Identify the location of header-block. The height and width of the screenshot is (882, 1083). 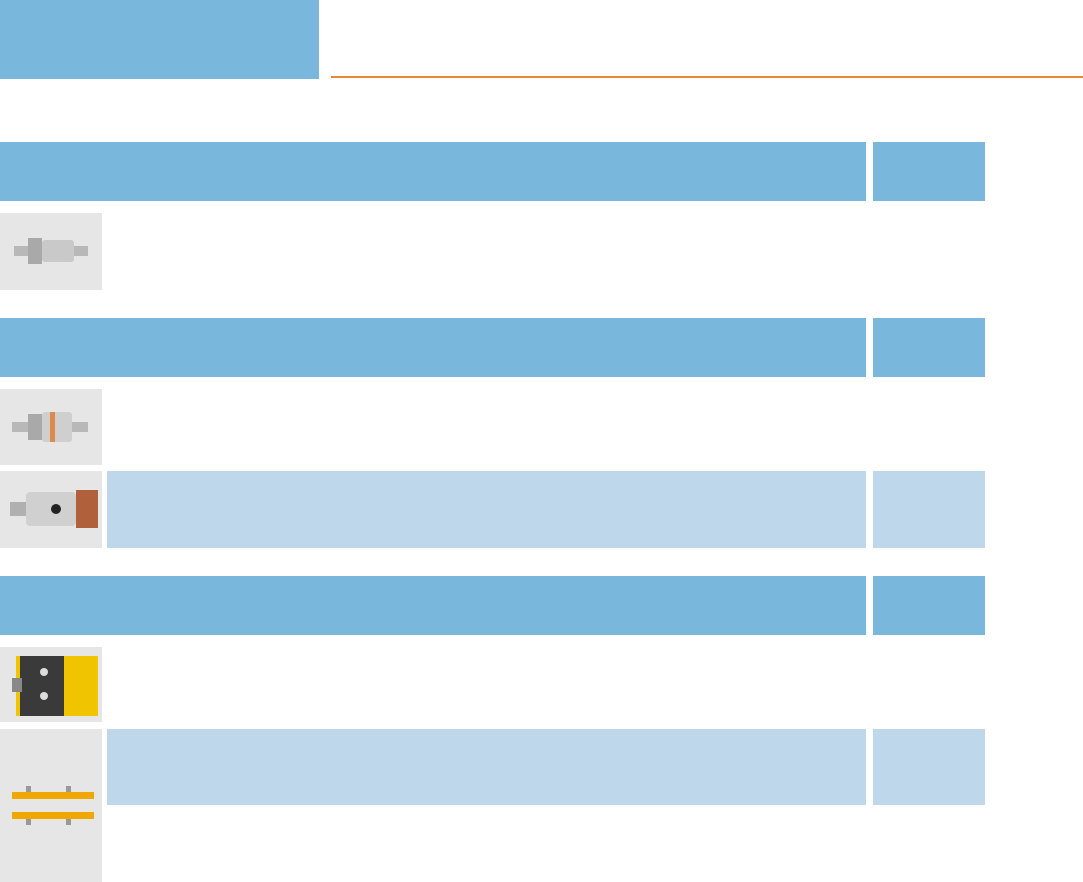
(159, 39).